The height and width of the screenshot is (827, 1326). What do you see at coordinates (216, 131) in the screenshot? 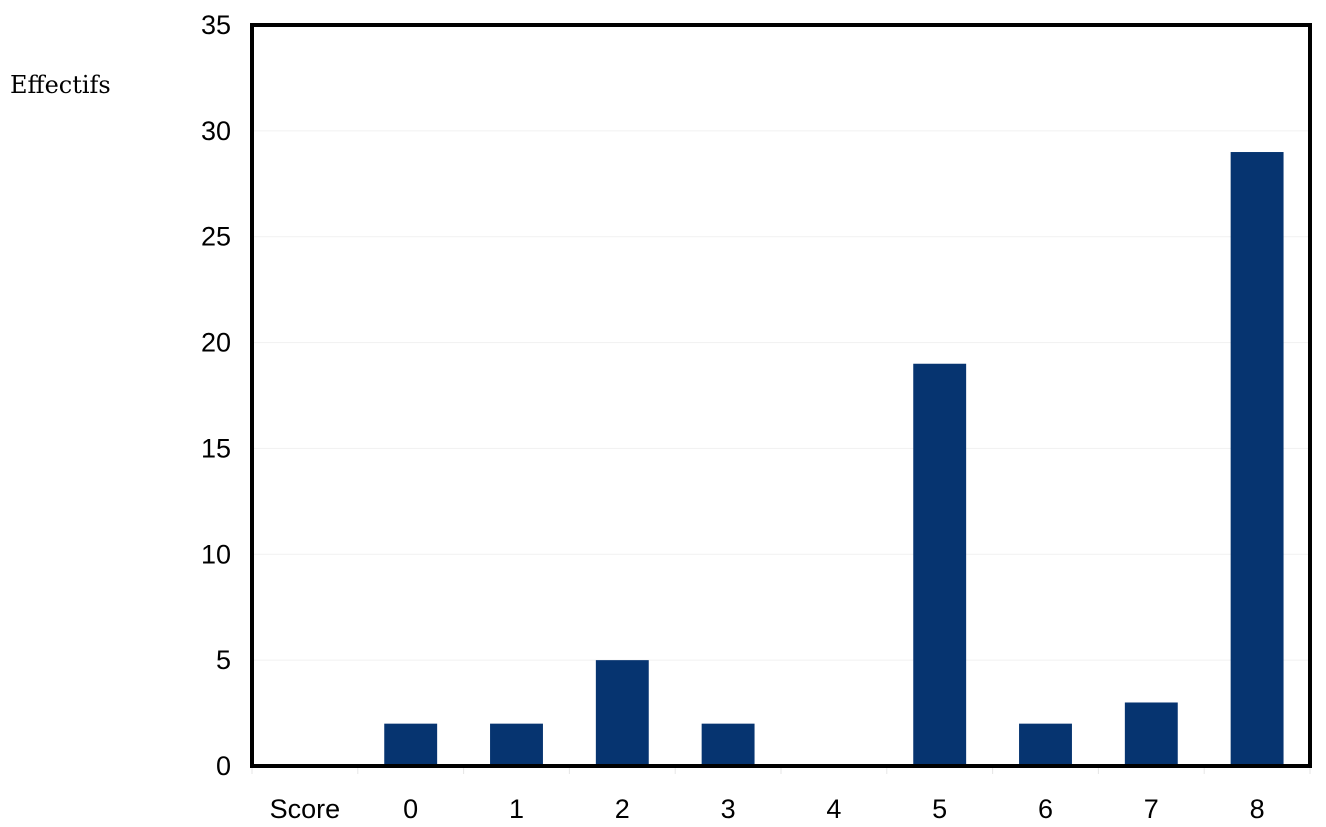
I see `y-tick-label: 30` at bounding box center [216, 131].